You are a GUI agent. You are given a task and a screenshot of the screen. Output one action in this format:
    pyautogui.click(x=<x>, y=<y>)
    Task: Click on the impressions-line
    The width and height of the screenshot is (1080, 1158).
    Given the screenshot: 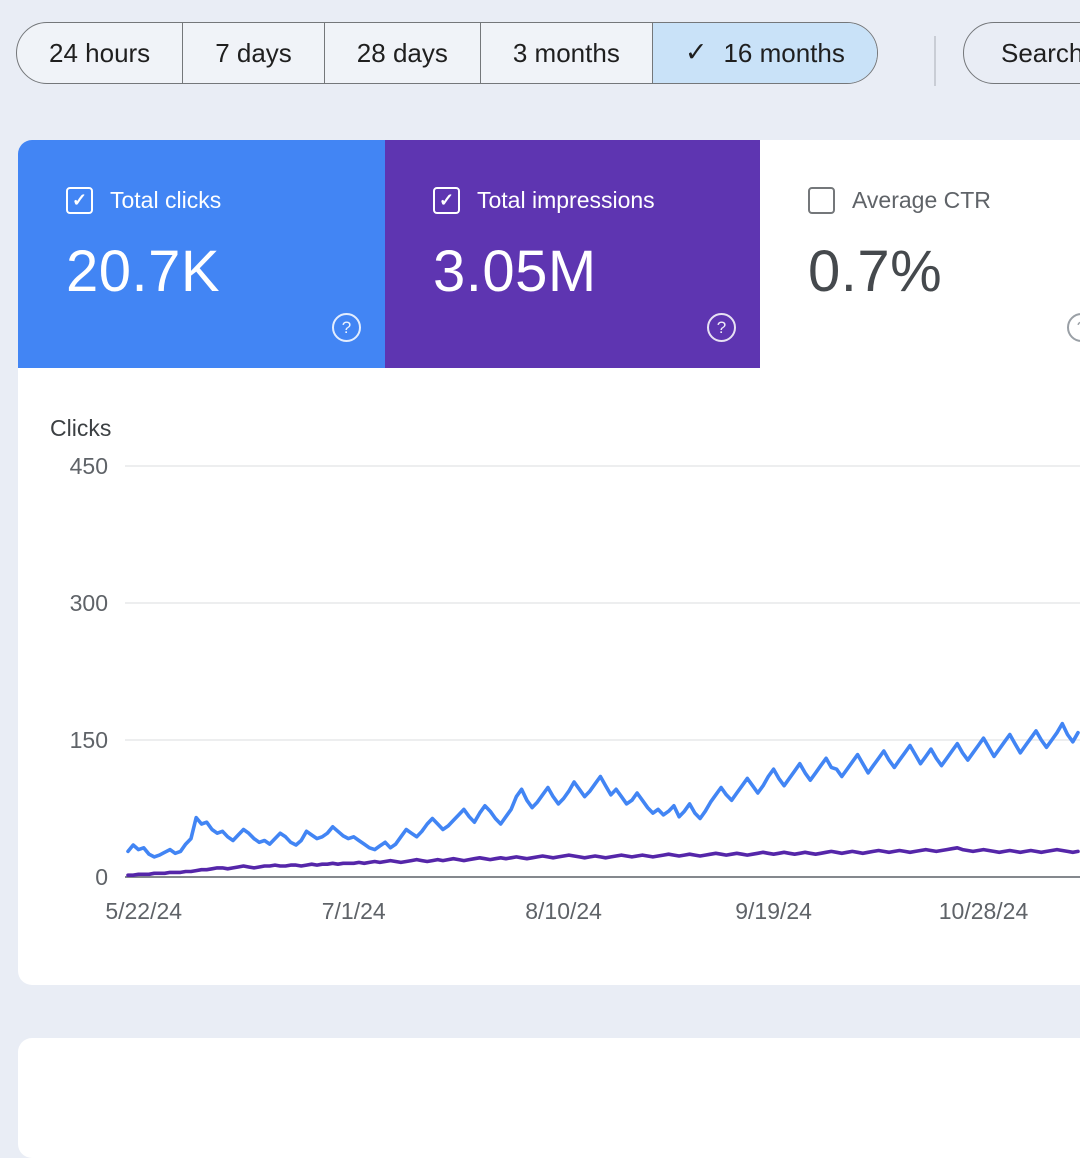 What is the action you would take?
    pyautogui.click(x=603, y=861)
    